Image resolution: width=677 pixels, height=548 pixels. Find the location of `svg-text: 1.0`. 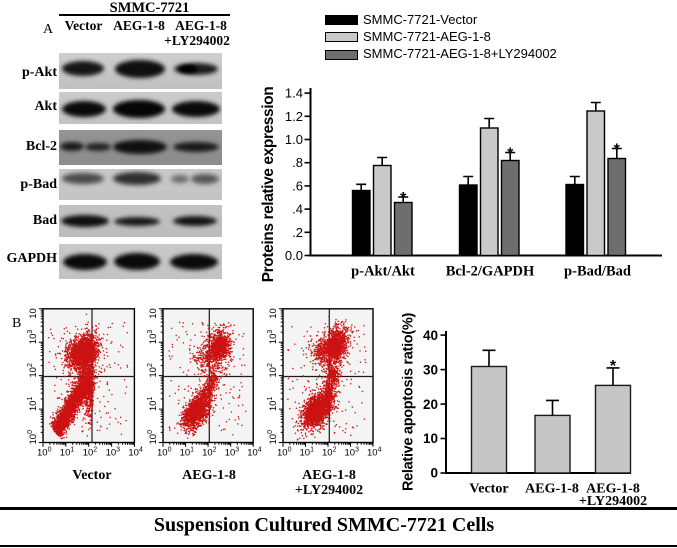

svg-text: 1.0 is located at coordinates (294, 139).